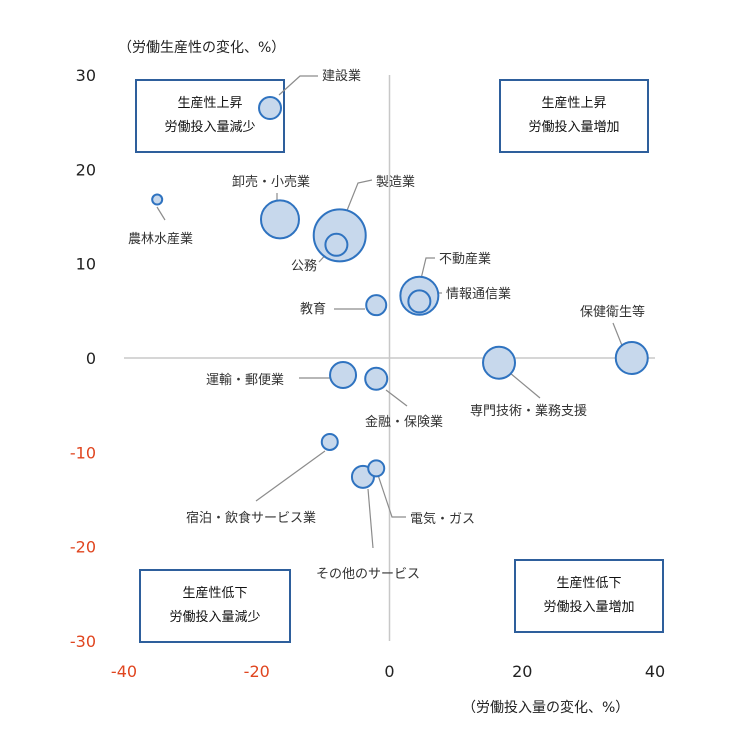 The width and height of the screenshot is (750, 739). Describe the element at coordinates (83, 452) in the screenshot. I see `y-tick-label: -10` at that location.